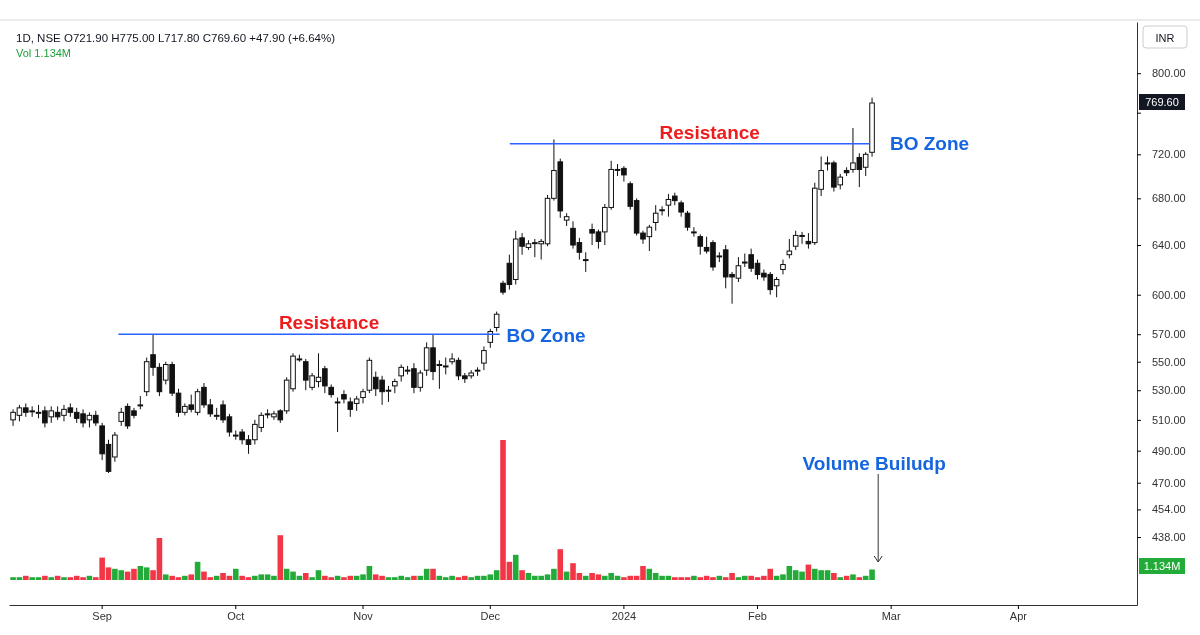  I want to click on x-tick-label: 2024, so click(624, 615).